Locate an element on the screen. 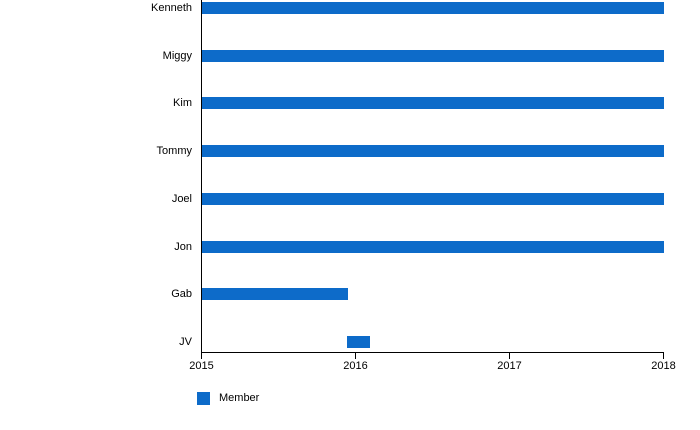 This screenshot has width=700, height=430. legend-label-member: Member is located at coordinates (239, 398).